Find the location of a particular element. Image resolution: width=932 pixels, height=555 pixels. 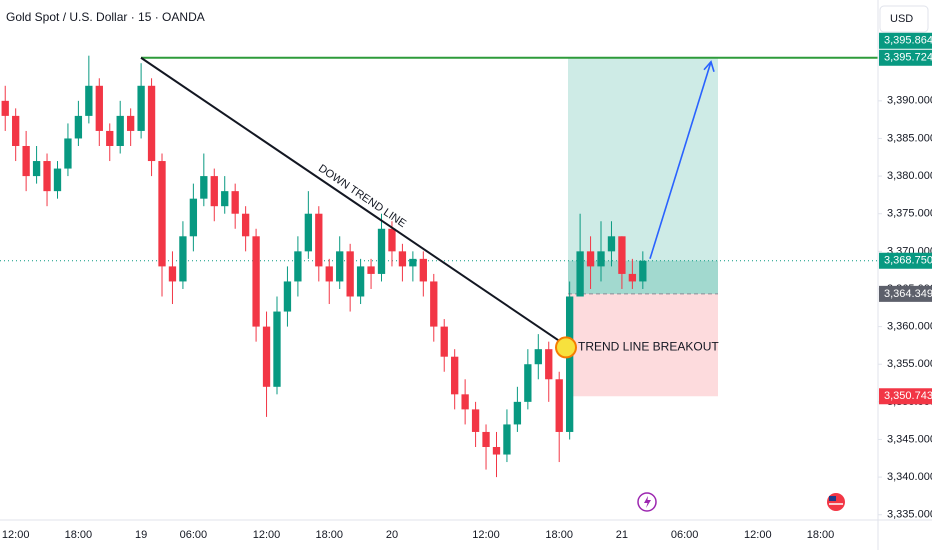

flag-canton is located at coordinates (832, 498).